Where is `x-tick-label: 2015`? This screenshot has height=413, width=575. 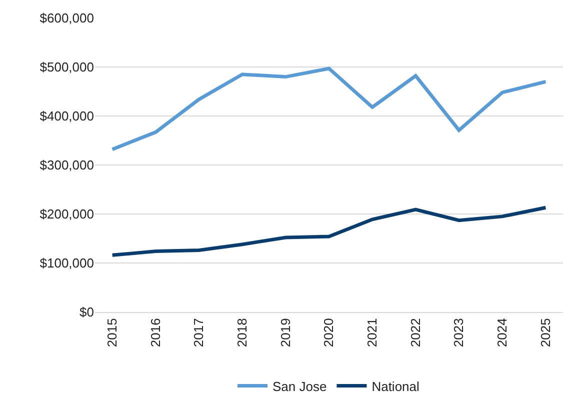 x-tick-label: 2015 is located at coordinates (112, 333).